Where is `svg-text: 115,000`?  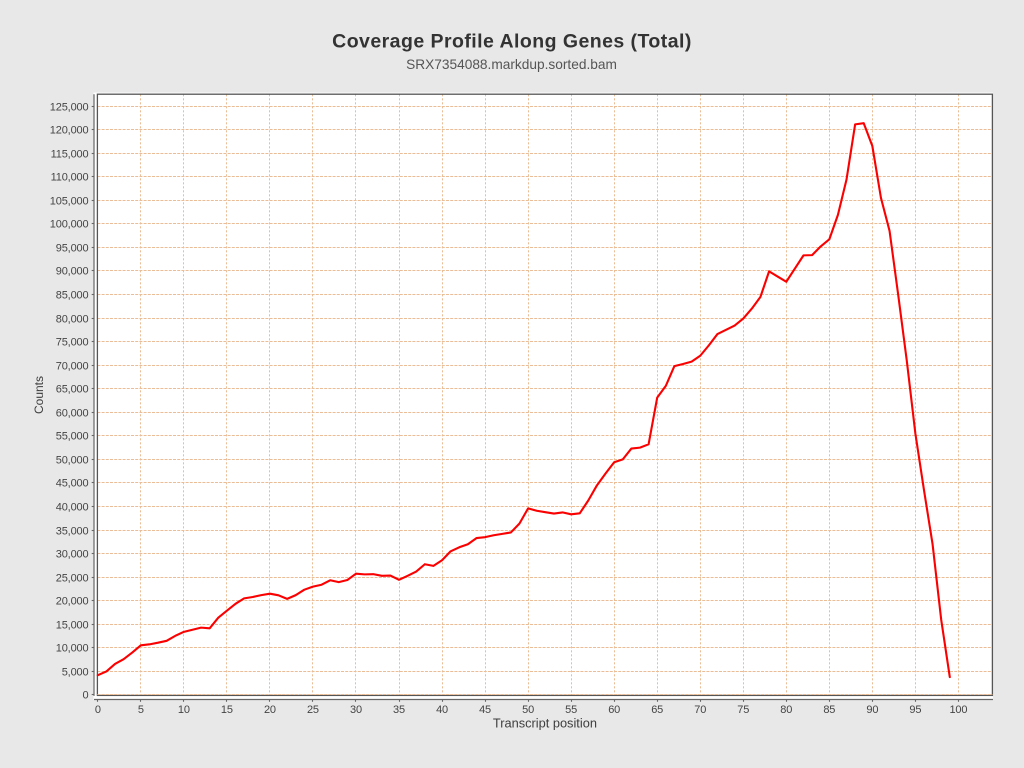
svg-text: 115,000 is located at coordinates (70, 155).